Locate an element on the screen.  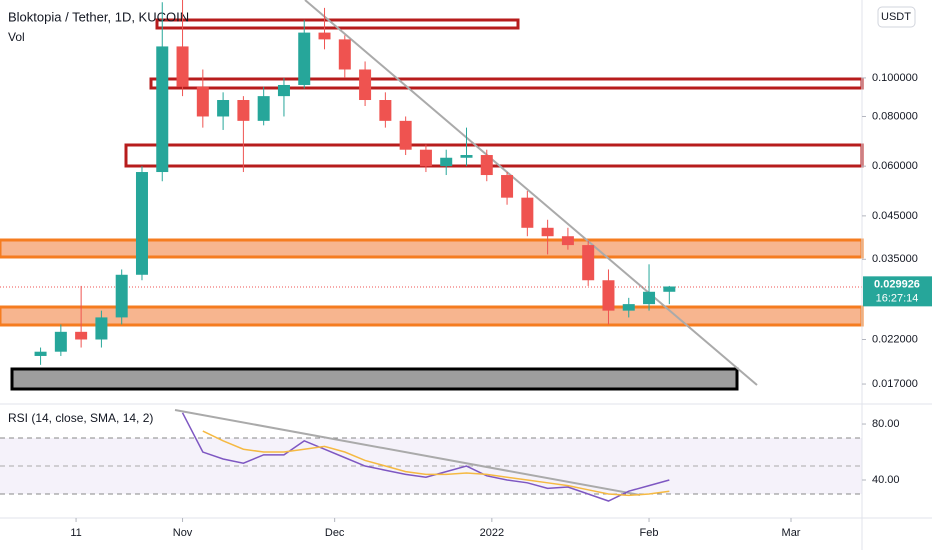
y-tick-label: 0.022000 is located at coordinates (895, 339).